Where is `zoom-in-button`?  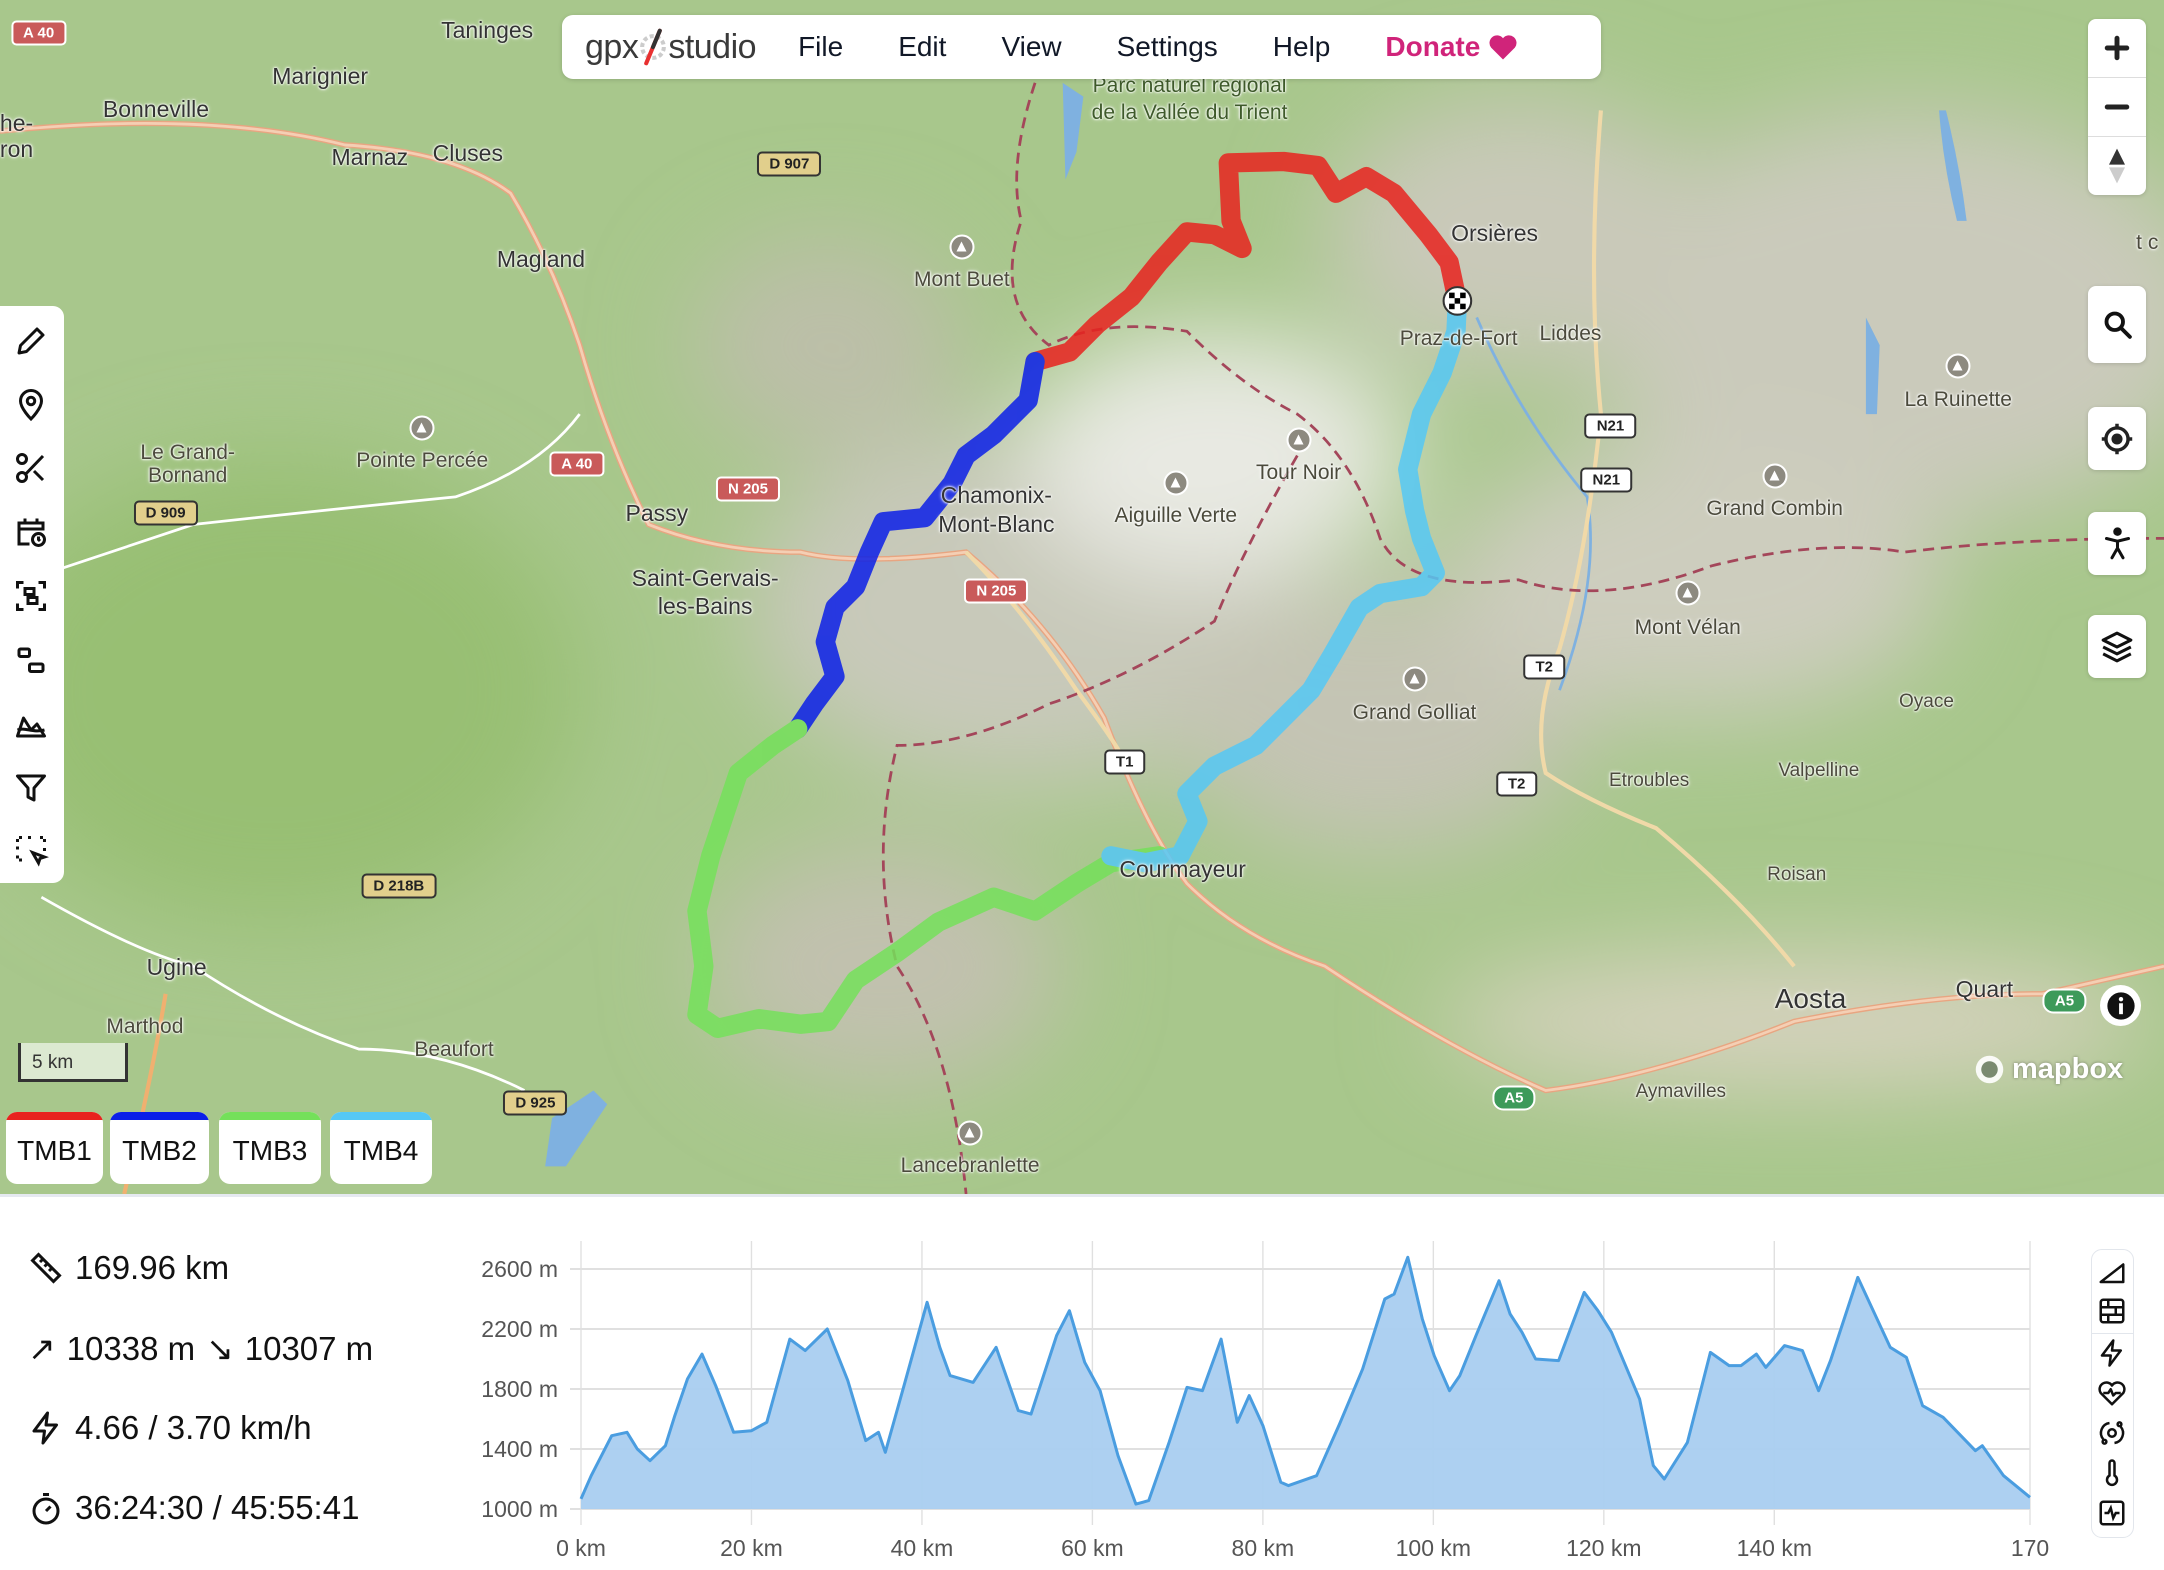
zoom-in-button is located at coordinates (2117, 48).